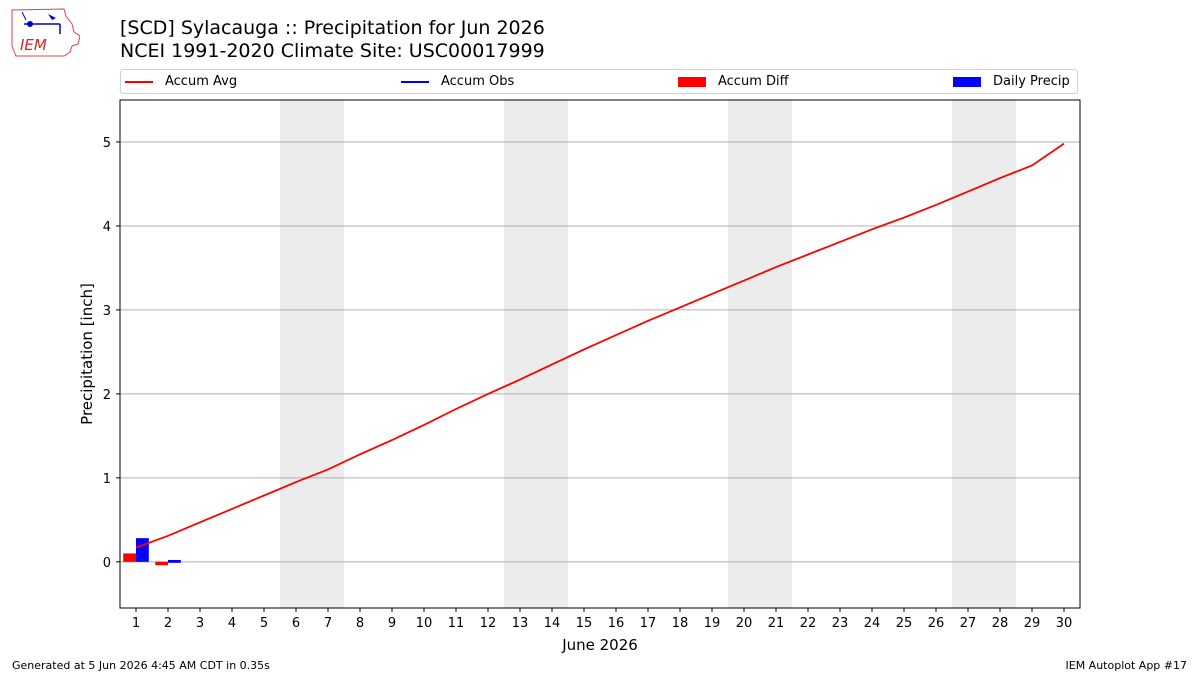 This screenshot has width=1200, height=675. I want to click on y-axis-label: Precipitation [inch], so click(87, 354).